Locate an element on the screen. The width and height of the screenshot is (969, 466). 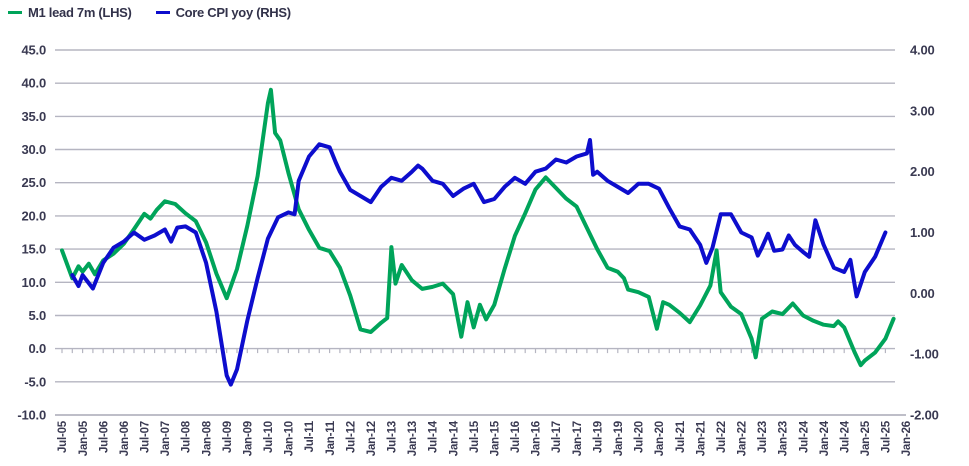
left-axis-label: -10.0 is located at coordinates (31, 415).